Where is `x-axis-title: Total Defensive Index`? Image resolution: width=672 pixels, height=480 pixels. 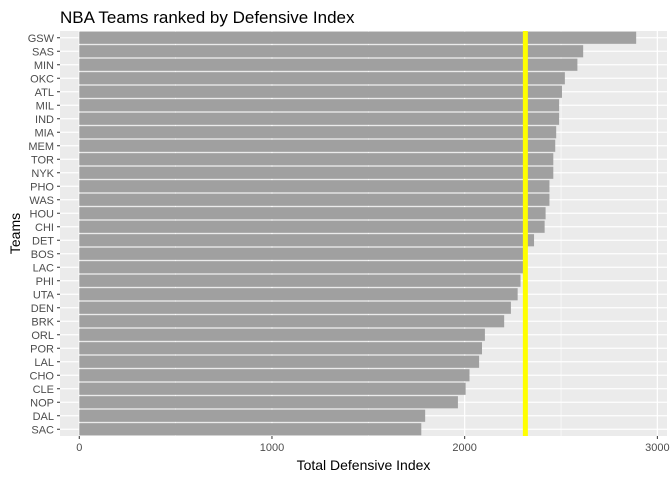 x-axis-title: Total Defensive Index is located at coordinates (364, 465).